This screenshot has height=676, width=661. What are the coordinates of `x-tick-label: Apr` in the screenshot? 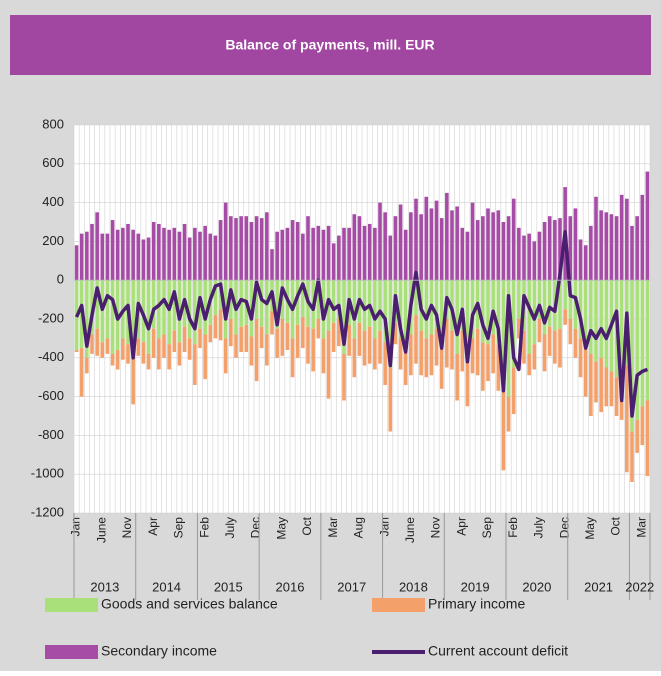 It's located at (461, 526).